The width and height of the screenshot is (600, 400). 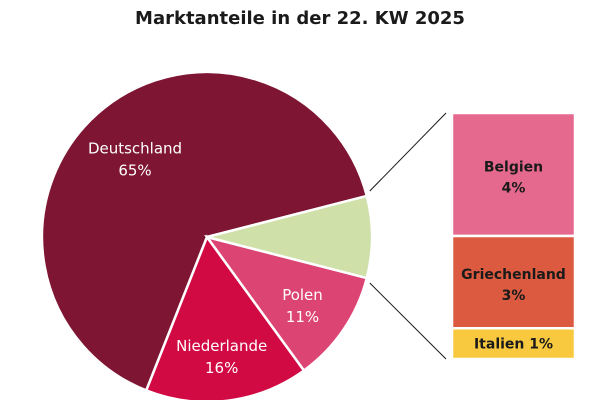 What do you see at coordinates (513, 168) in the screenshot?
I see `breakdown-label-belgien: Belgien` at bounding box center [513, 168].